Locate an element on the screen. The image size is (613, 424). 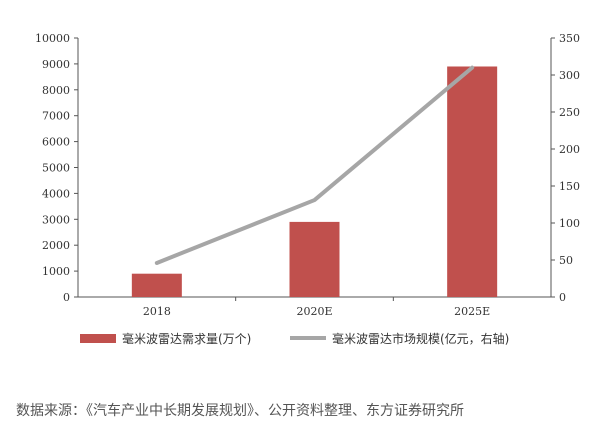
right-tick-label: 50 is located at coordinates (566, 260).